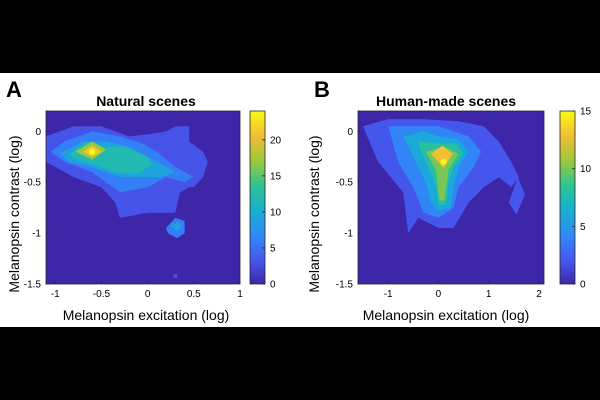 The width and height of the screenshot is (600, 400). What do you see at coordinates (102, 294) in the screenshot?
I see `x-tick-label: -0.5` at bounding box center [102, 294].